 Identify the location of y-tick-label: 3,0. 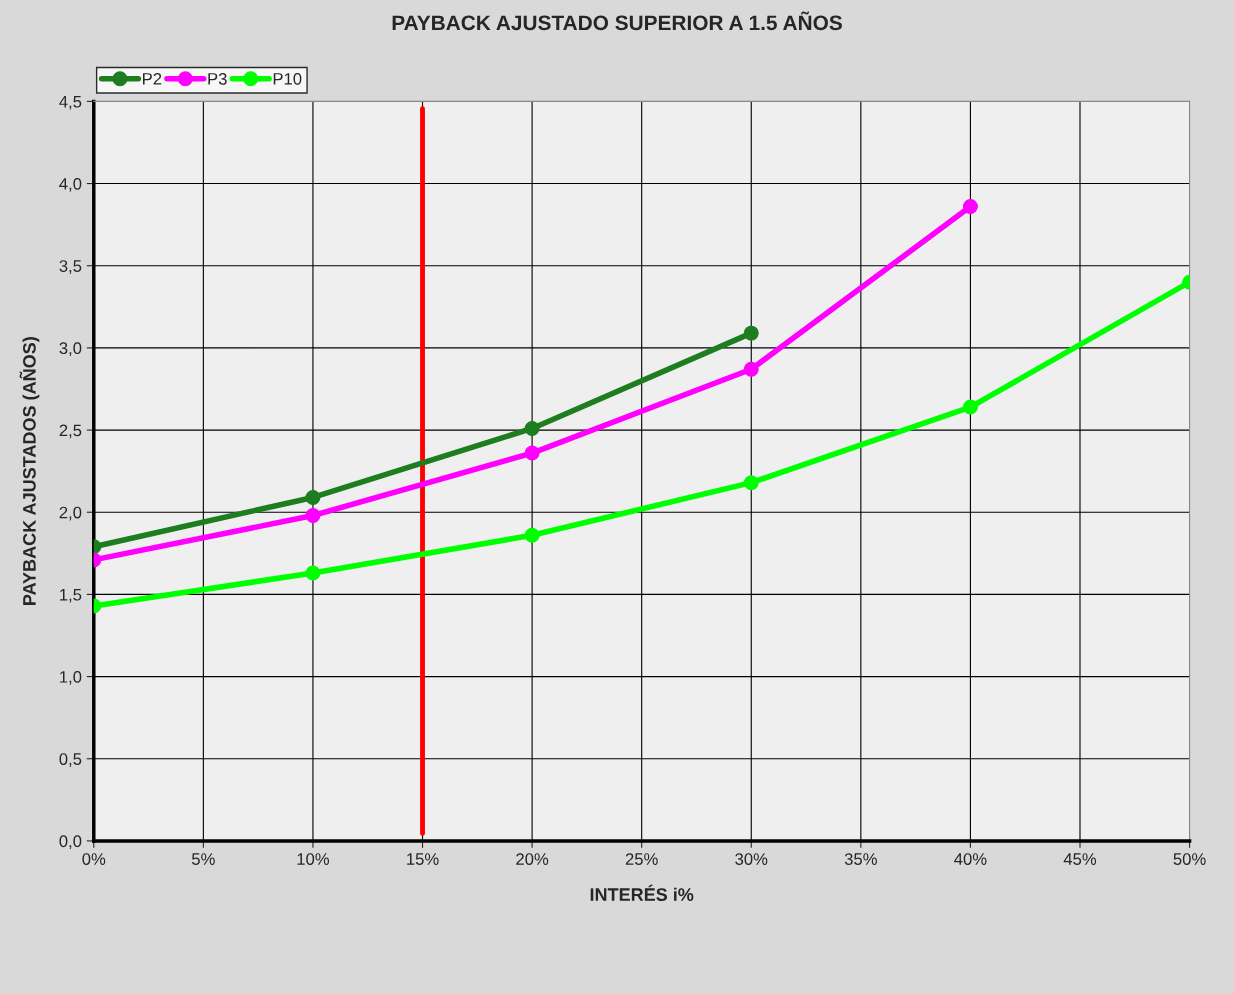
(70, 349).